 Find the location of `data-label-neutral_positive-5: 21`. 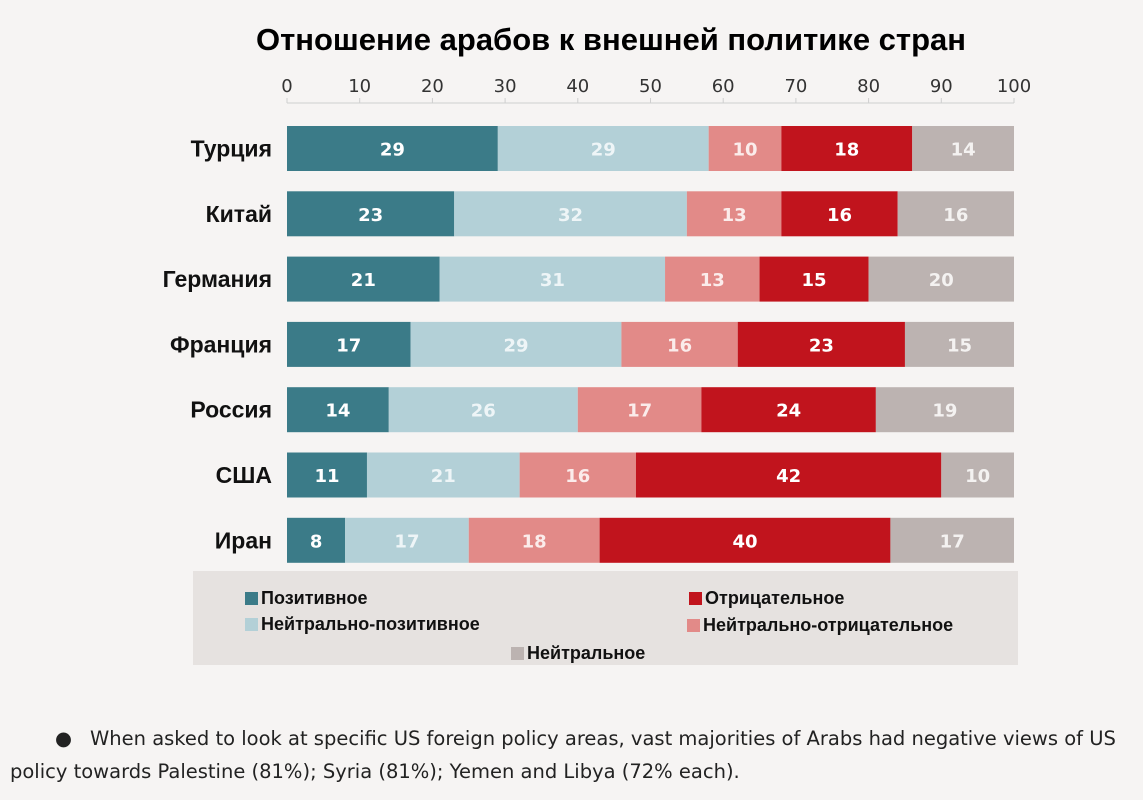

data-label-neutral_positive-5: 21 is located at coordinates (443, 476).